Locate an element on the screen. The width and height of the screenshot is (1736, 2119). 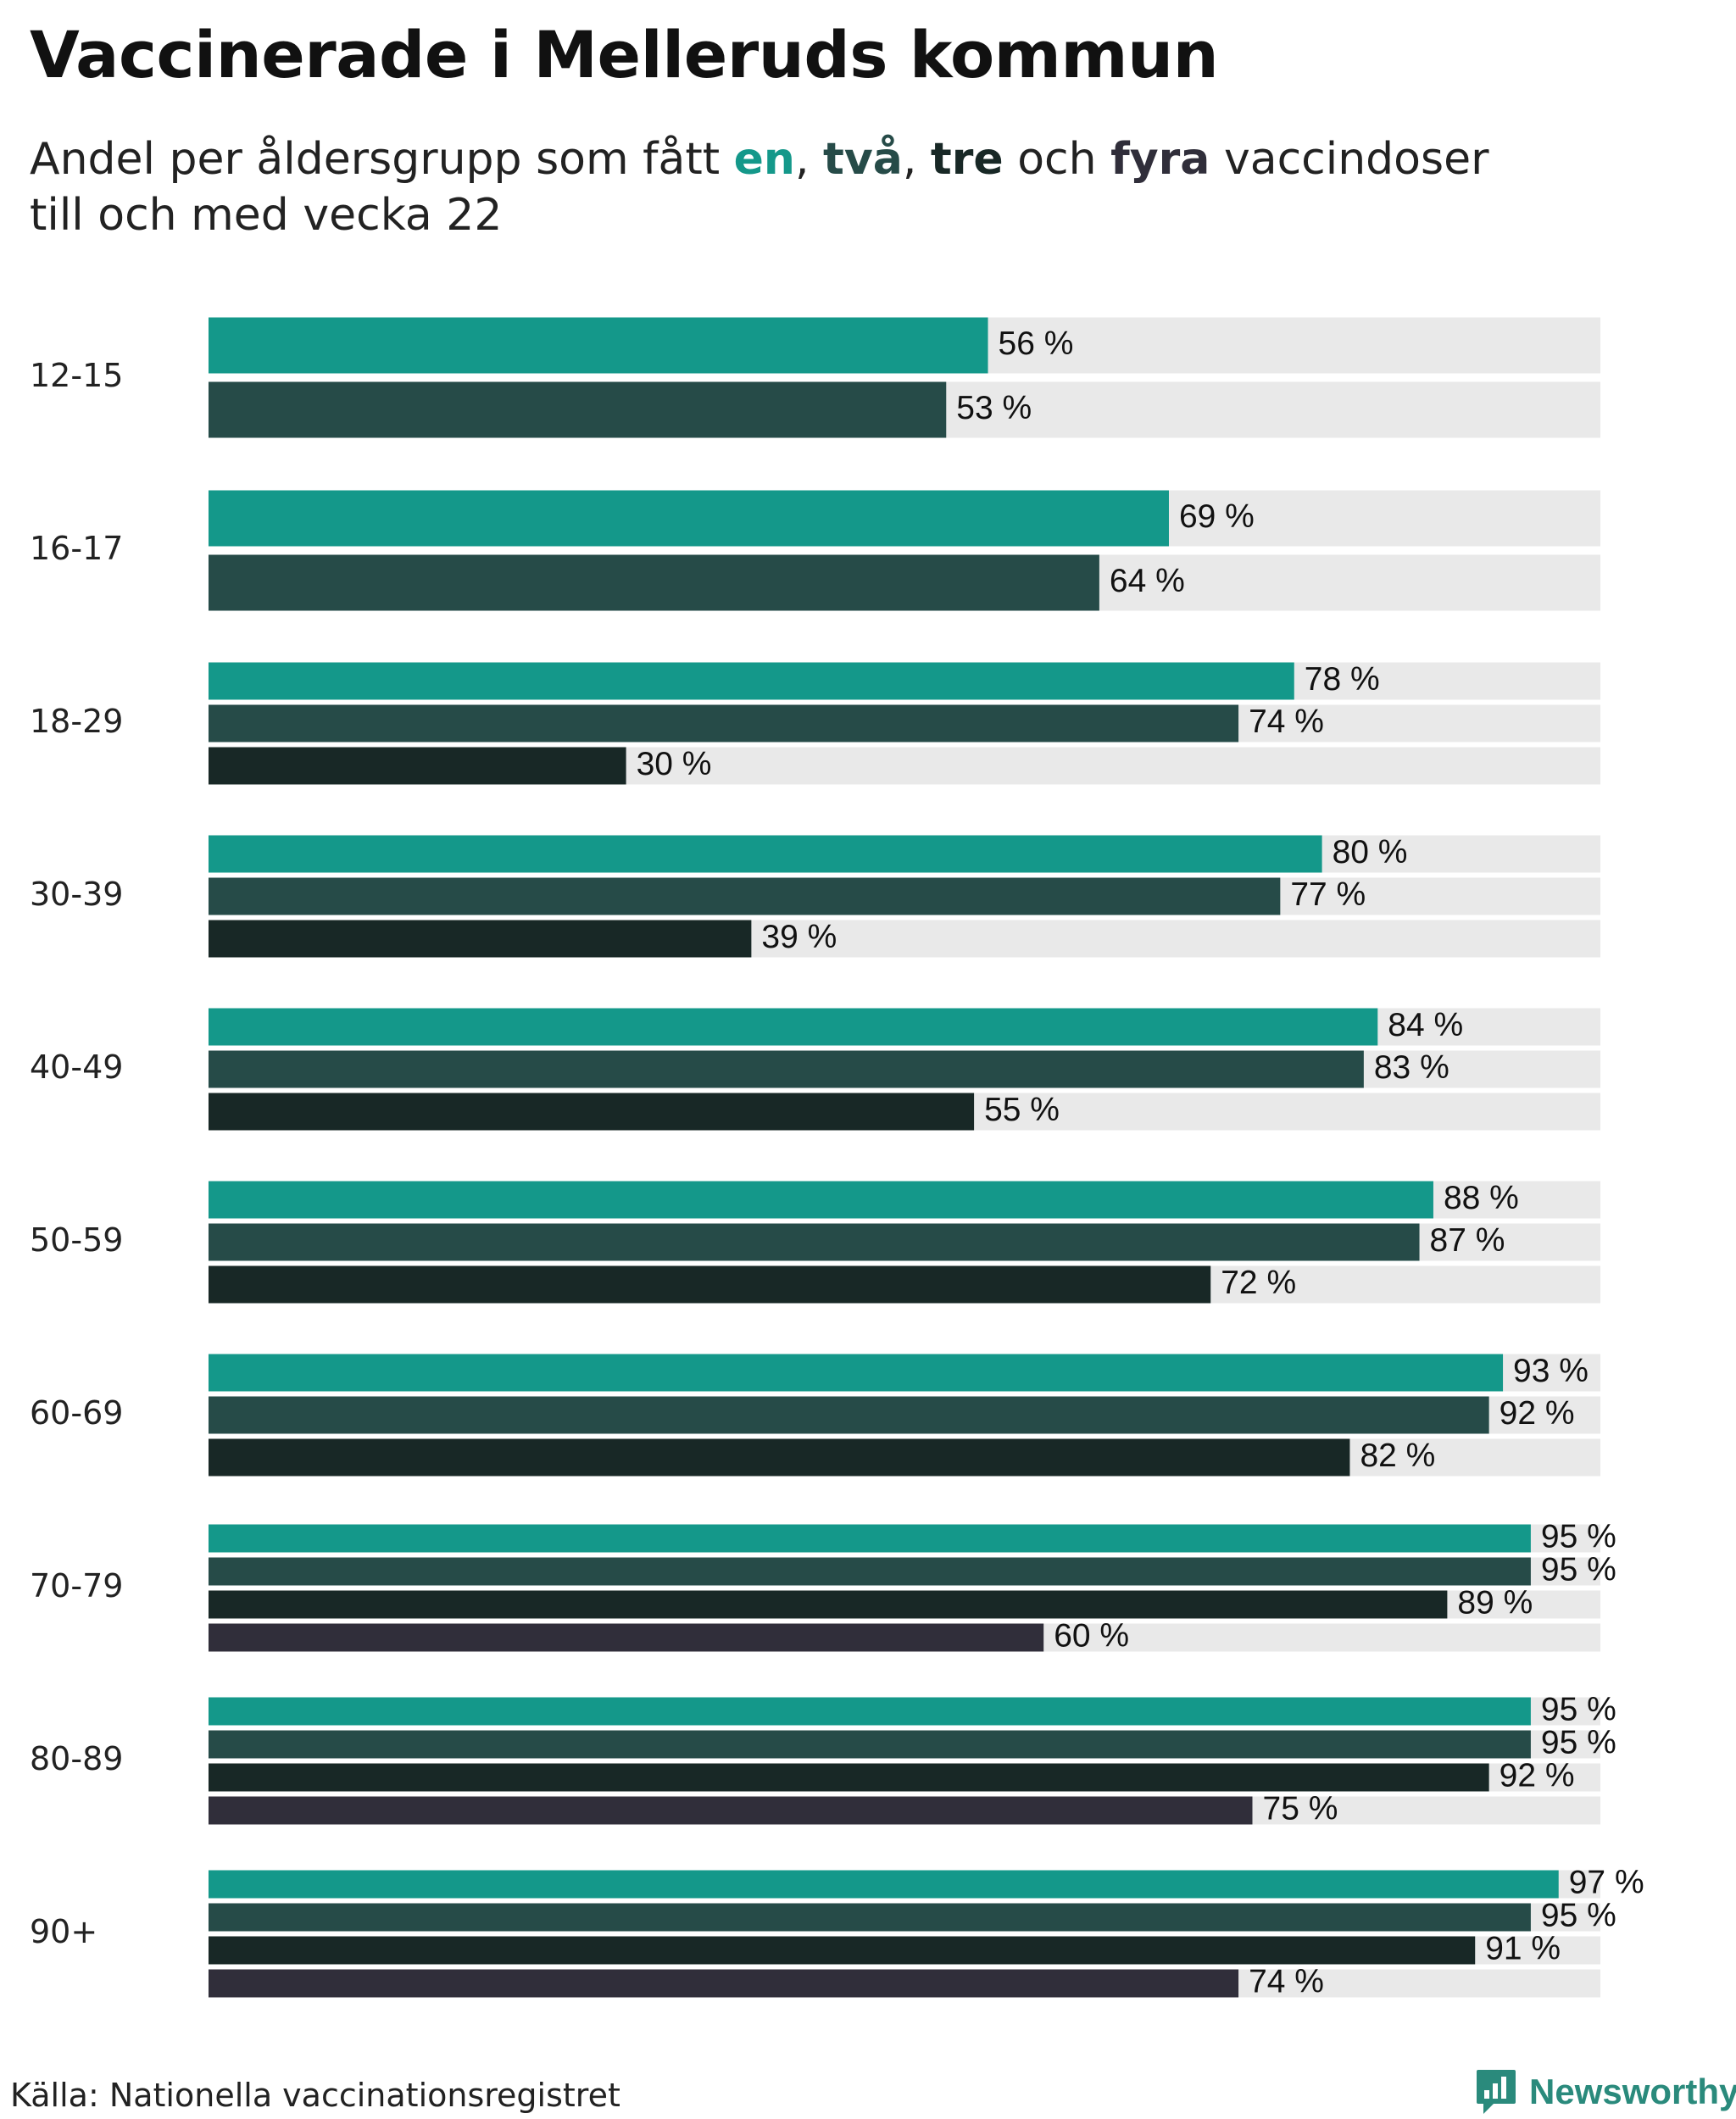
subtitle-sep-1: , is located at coordinates (802, 159).